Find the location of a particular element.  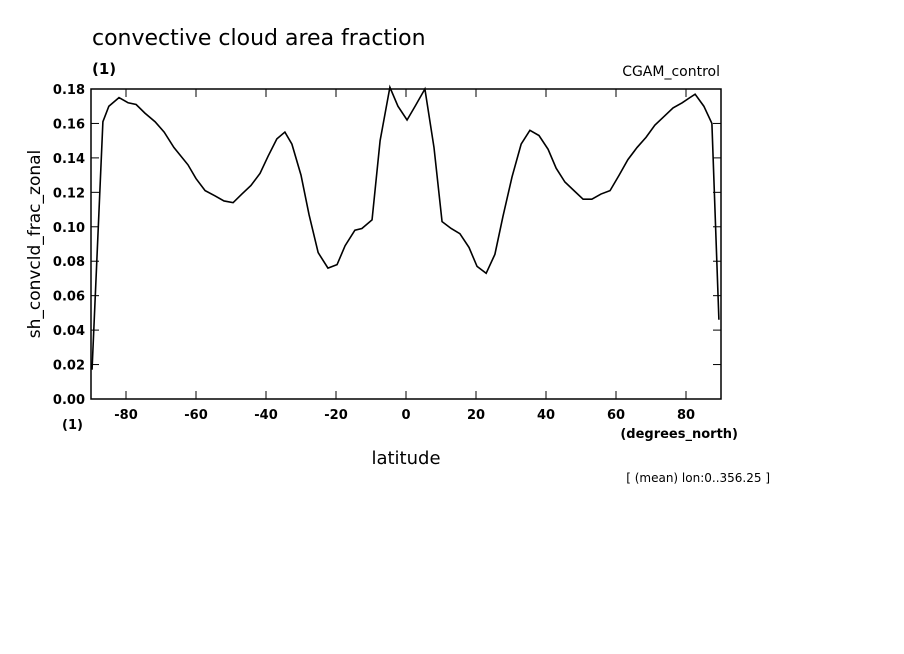

y-tick-label: 0.14 is located at coordinates (69, 159).